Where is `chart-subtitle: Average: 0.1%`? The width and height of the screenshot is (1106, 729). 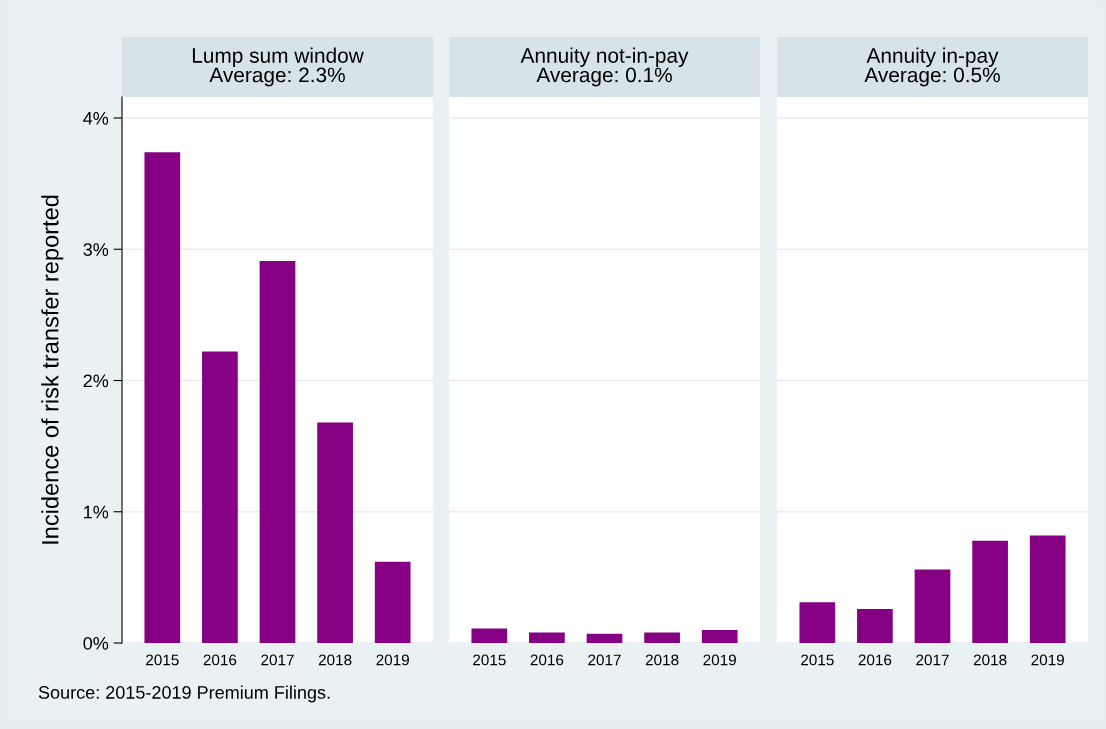 chart-subtitle: Average: 0.1% is located at coordinates (604, 77).